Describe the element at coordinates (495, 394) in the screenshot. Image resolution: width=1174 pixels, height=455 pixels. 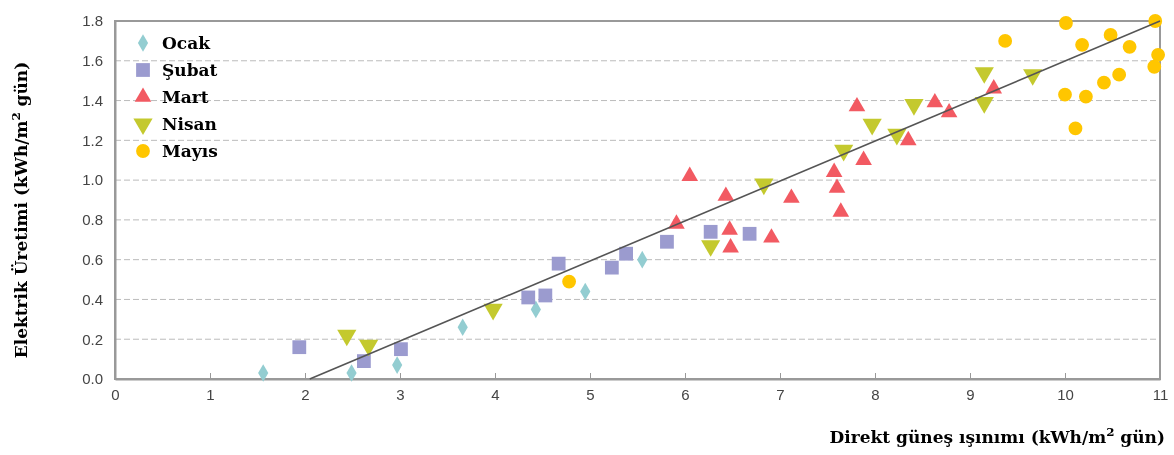
I see `x-tick-label: 4` at that location.